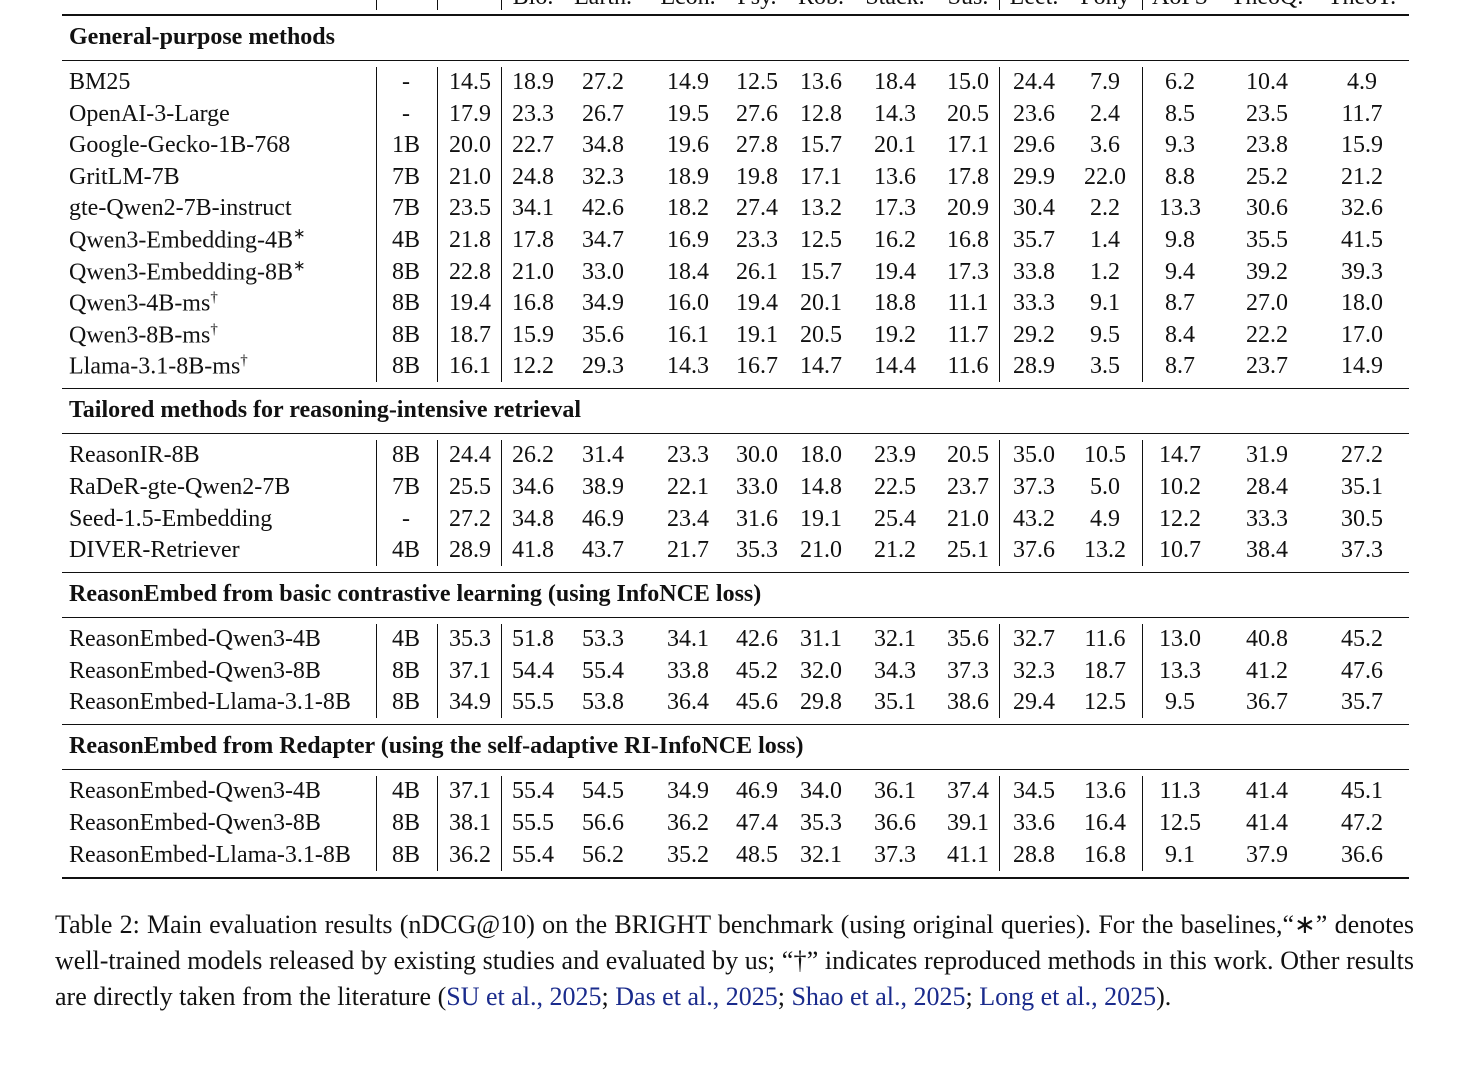  What do you see at coordinates (533, 455) in the screenshot?
I see `score: 26.2` at bounding box center [533, 455].